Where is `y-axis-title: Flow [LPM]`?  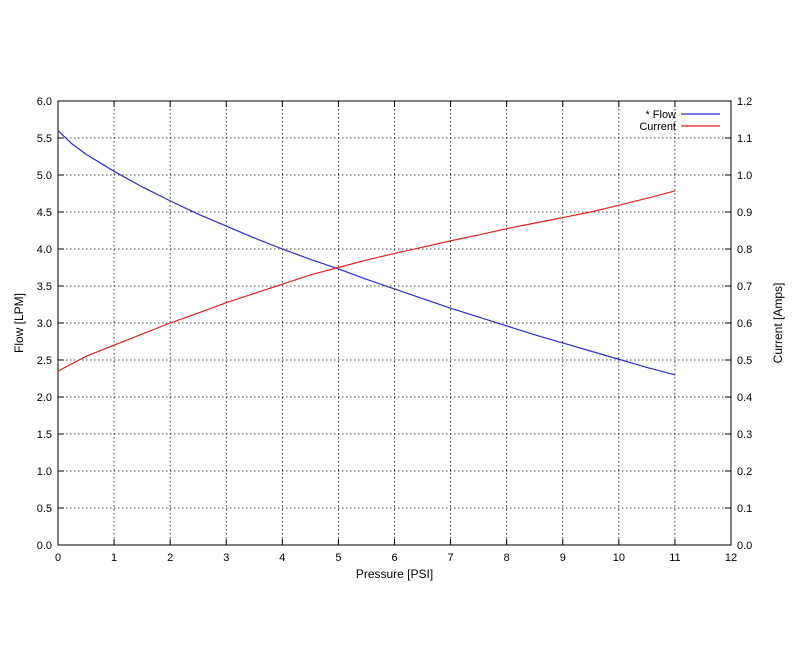
y-axis-title: Flow [LPM] is located at coordinates (19, 323).